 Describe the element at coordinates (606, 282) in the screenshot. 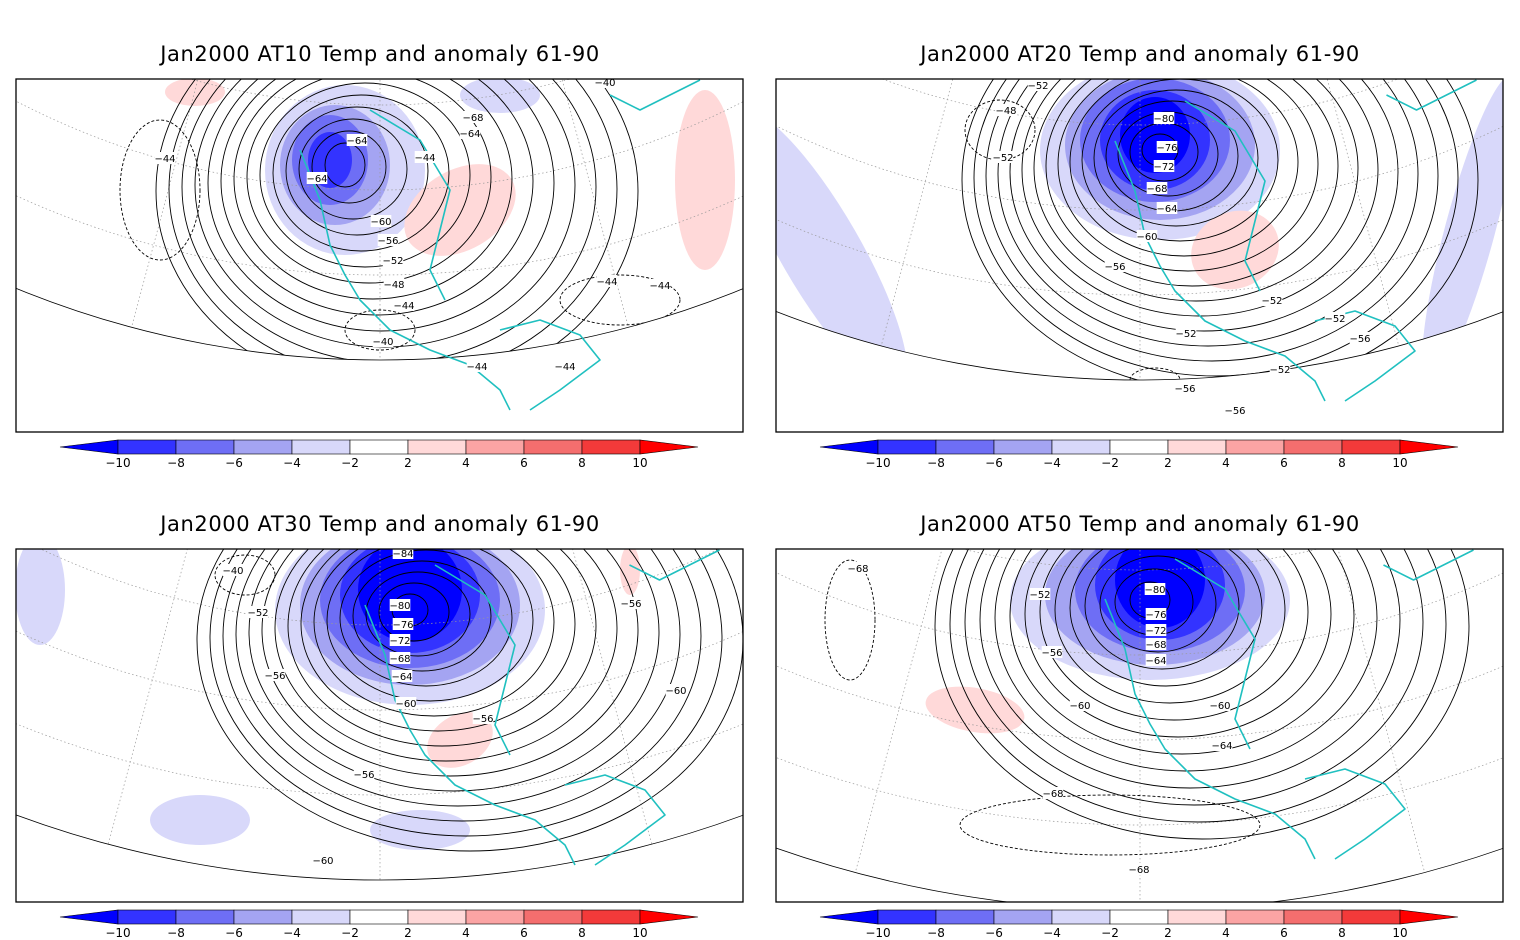

I see `contour-label: −44` at that location.